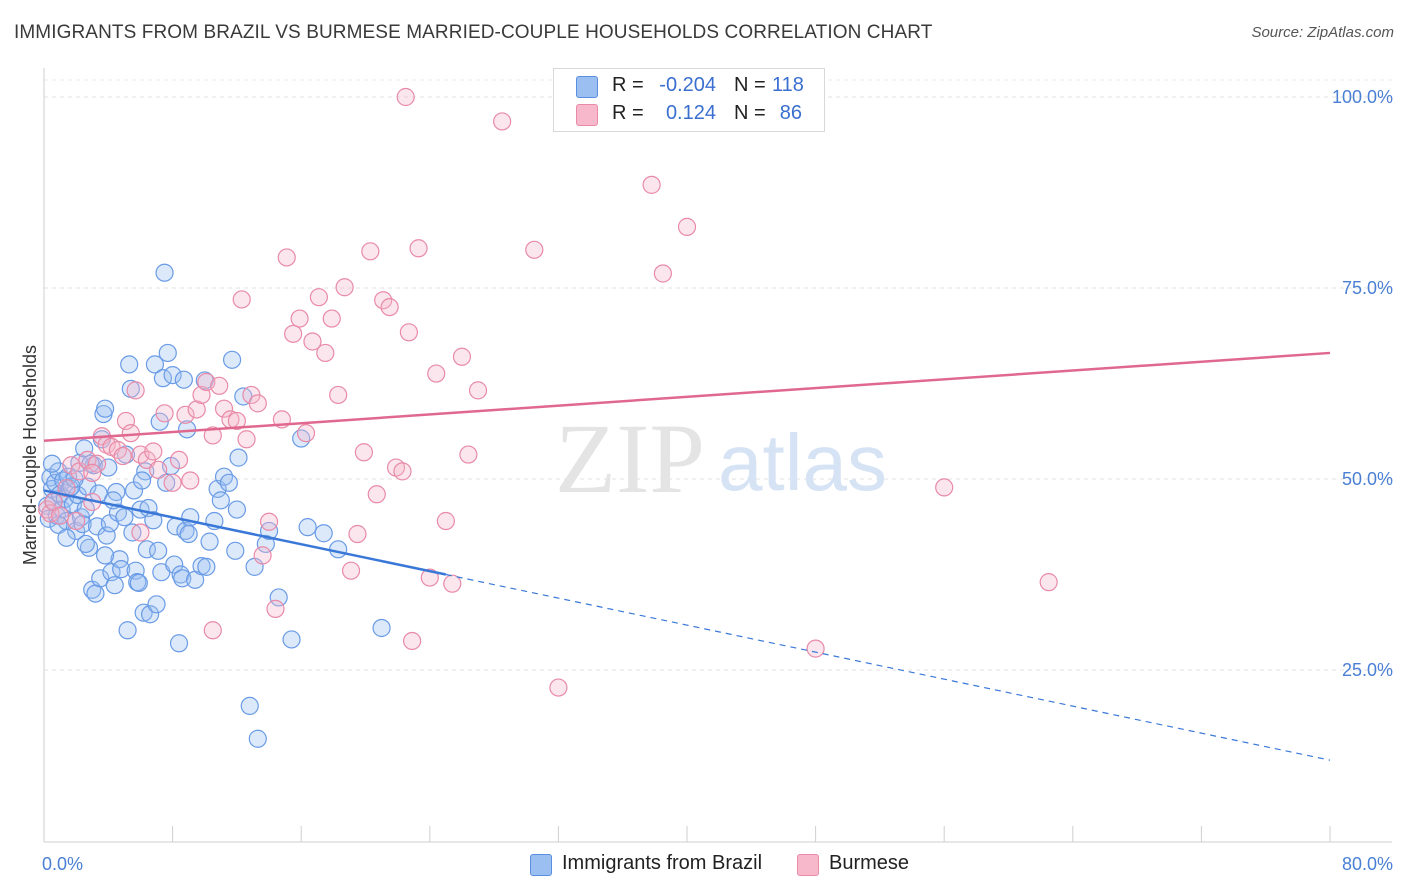 The height and width of the screenshot is (892, 1406). I want to click on legend-row-burmese: R = 0.124 N = 86, so click(689, 114).